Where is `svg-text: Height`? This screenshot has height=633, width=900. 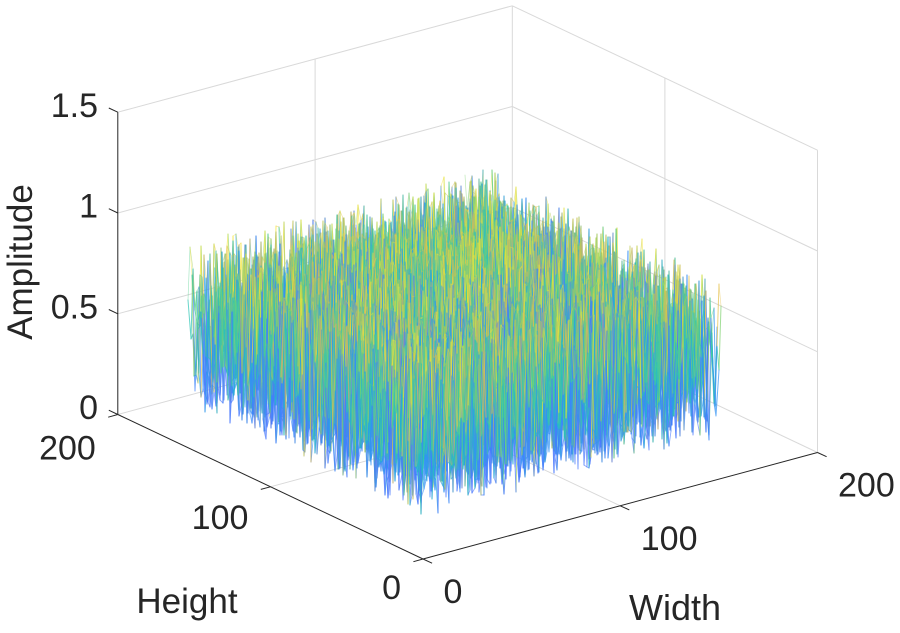
svg-text: Height is located at coordinates (186, 601).